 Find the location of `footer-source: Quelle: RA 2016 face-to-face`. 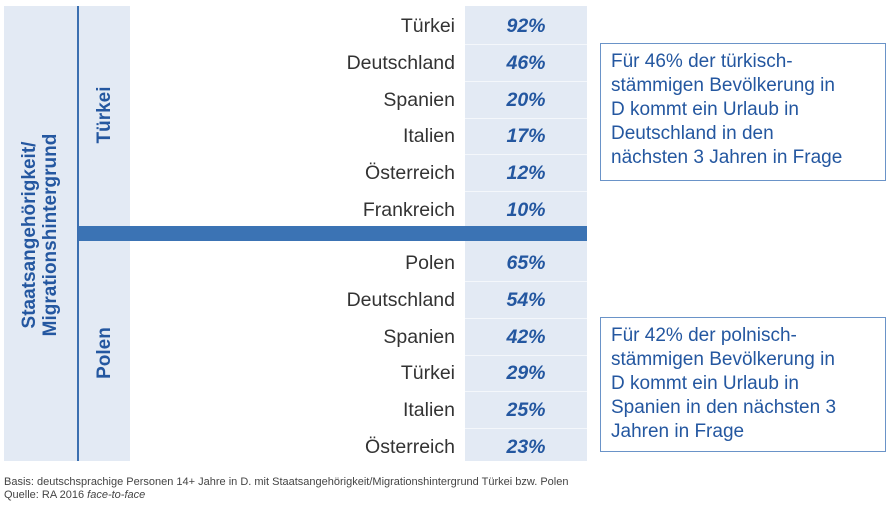

footer-source: Quelle: RA 2016 face-to-face is located at coordinates (74, 495).